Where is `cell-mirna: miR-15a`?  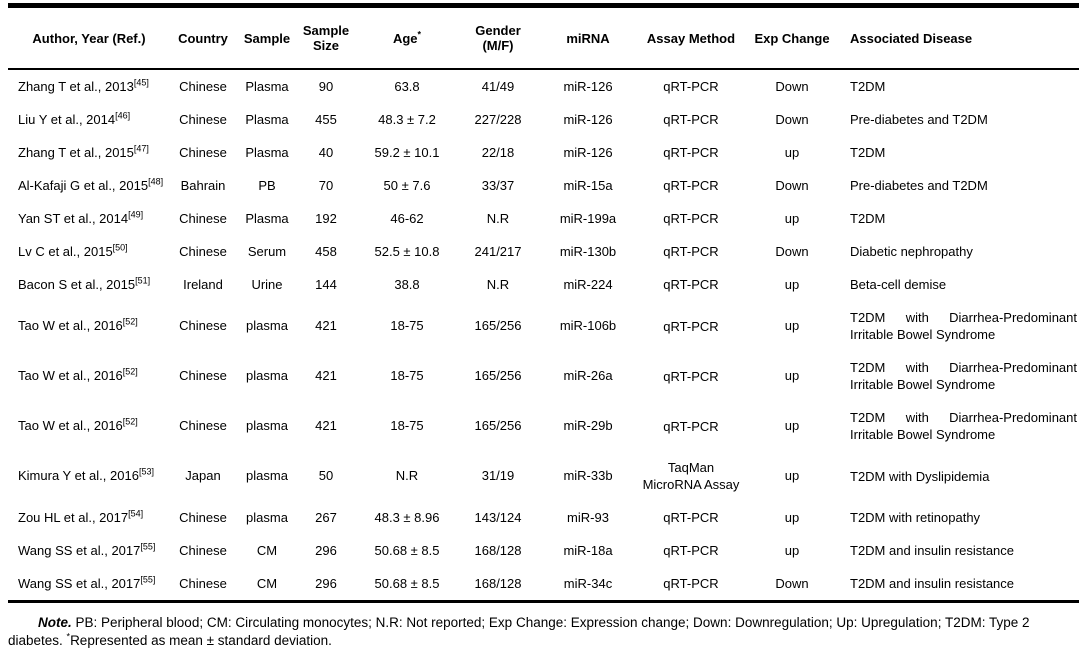
cell-mirna: miR-15a is located at coordinates (588, 185).